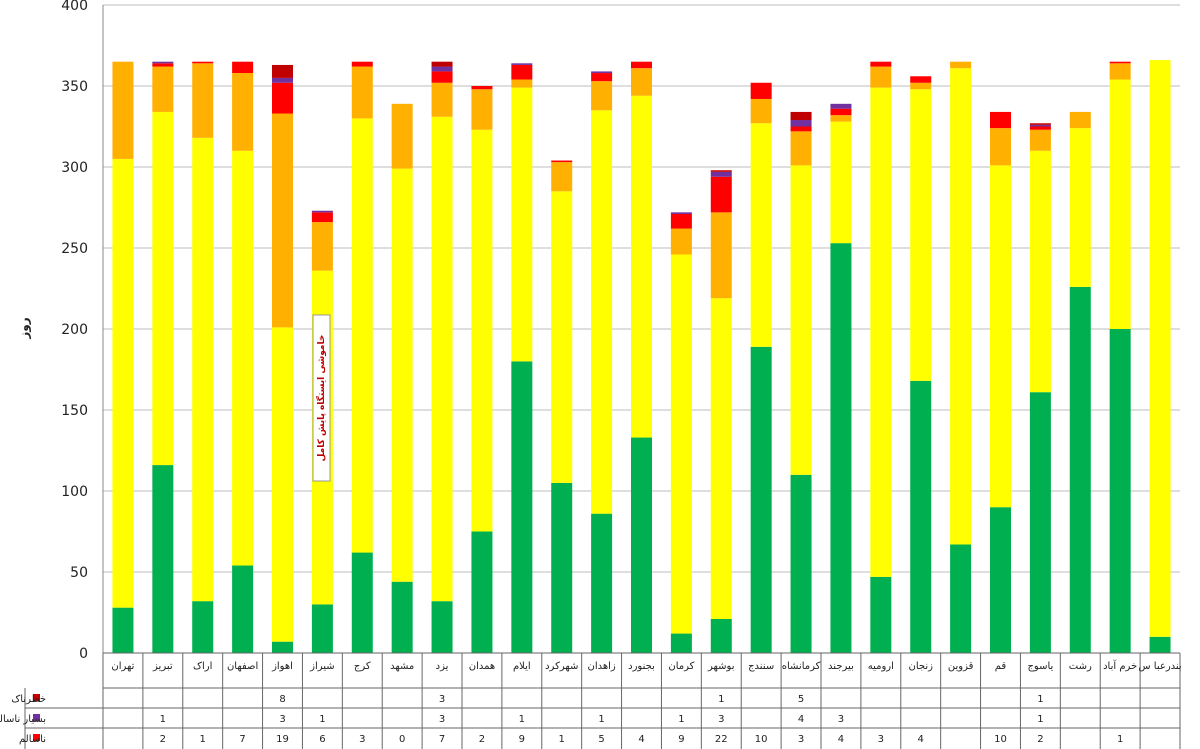 The image size is (1200, 749). I want to click on x-tick-label: کرمان, so click(681, 666).